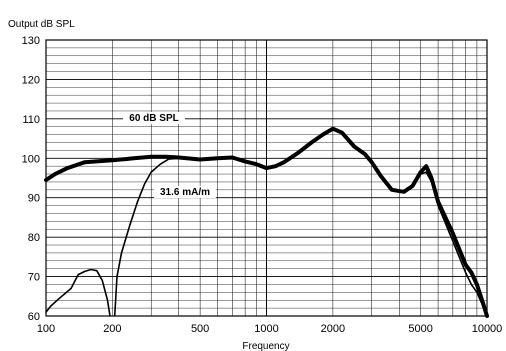  What do you see at coordinates (265, 346) in the screenshot?
I see `x-axis-label: Frequency` at bounding box center [265, 346].